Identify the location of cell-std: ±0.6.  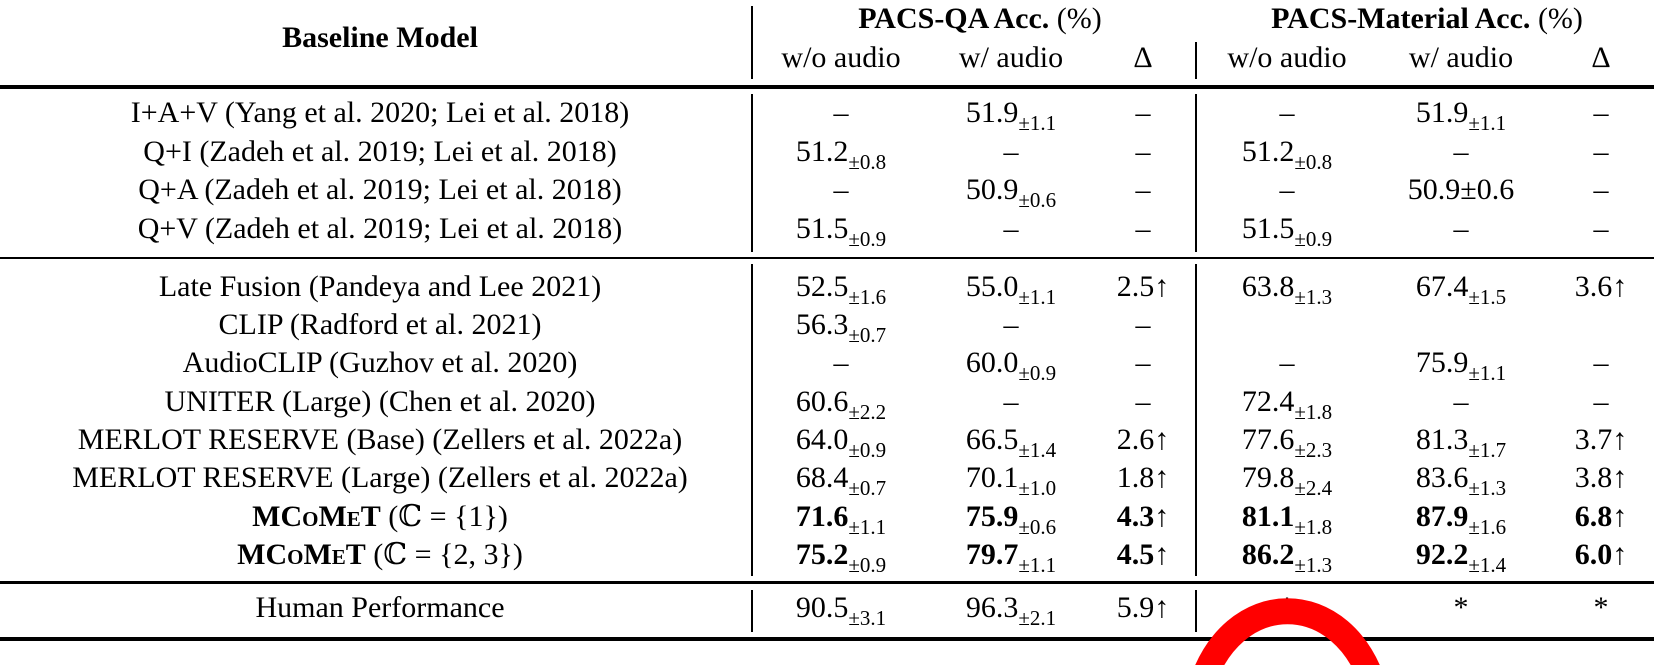
(1037, 527).